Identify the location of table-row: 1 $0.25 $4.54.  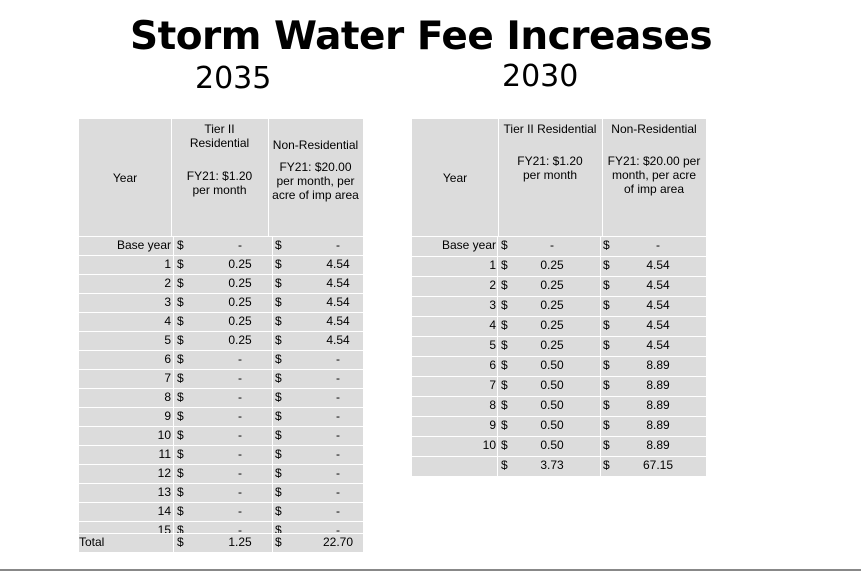
(221, 264).